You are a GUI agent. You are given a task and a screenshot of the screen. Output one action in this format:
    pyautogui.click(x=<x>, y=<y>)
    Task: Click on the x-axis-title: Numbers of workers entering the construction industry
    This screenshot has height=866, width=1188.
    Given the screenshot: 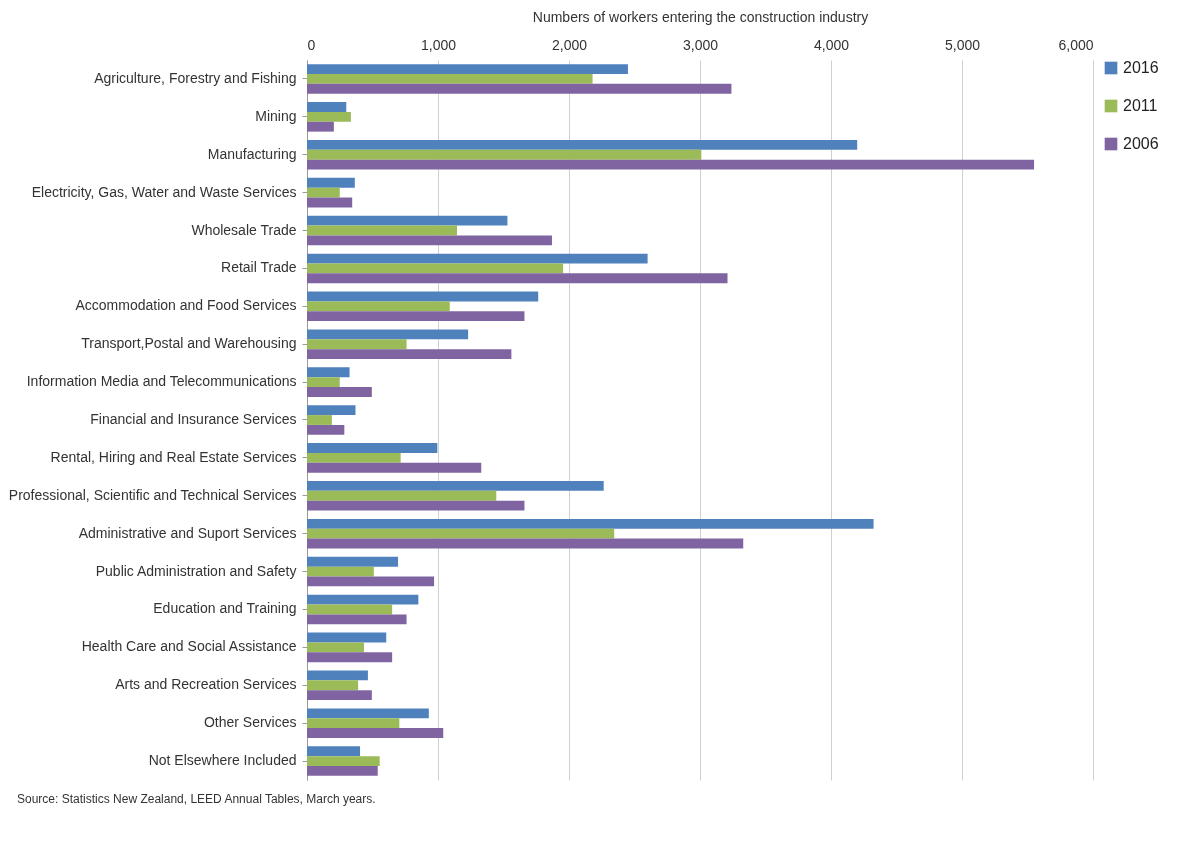 What is the action you would take?
    pyautogui.click(x=700, y=16)
    